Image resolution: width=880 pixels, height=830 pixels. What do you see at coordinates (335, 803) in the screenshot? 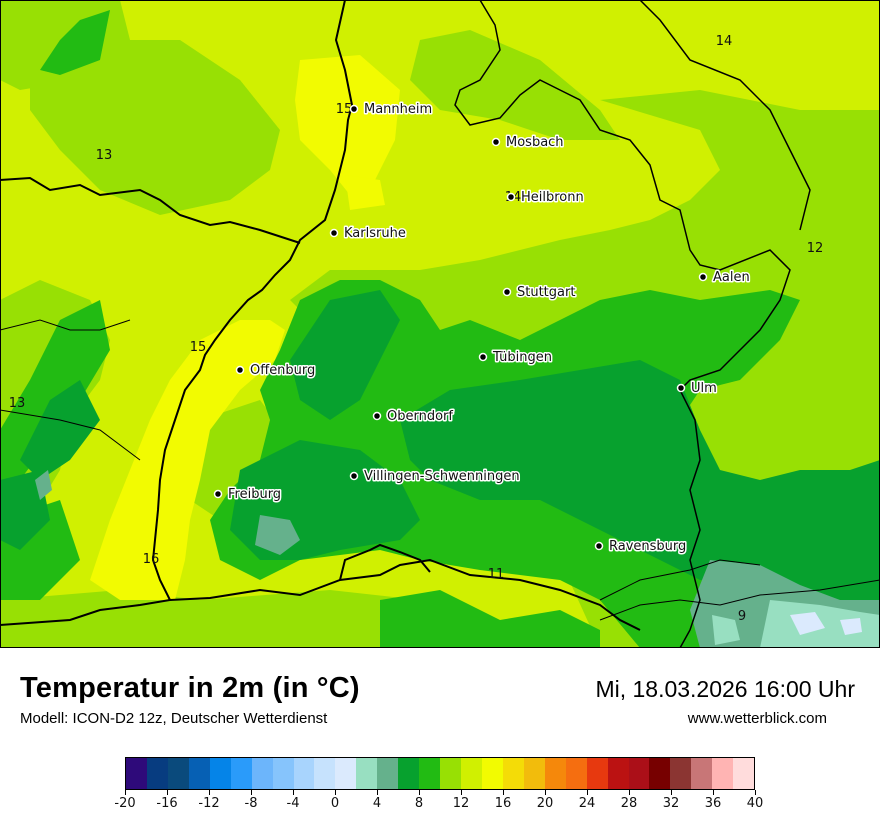
I see `colorbar-tick-label: 0` at bounding box center [335, 803].